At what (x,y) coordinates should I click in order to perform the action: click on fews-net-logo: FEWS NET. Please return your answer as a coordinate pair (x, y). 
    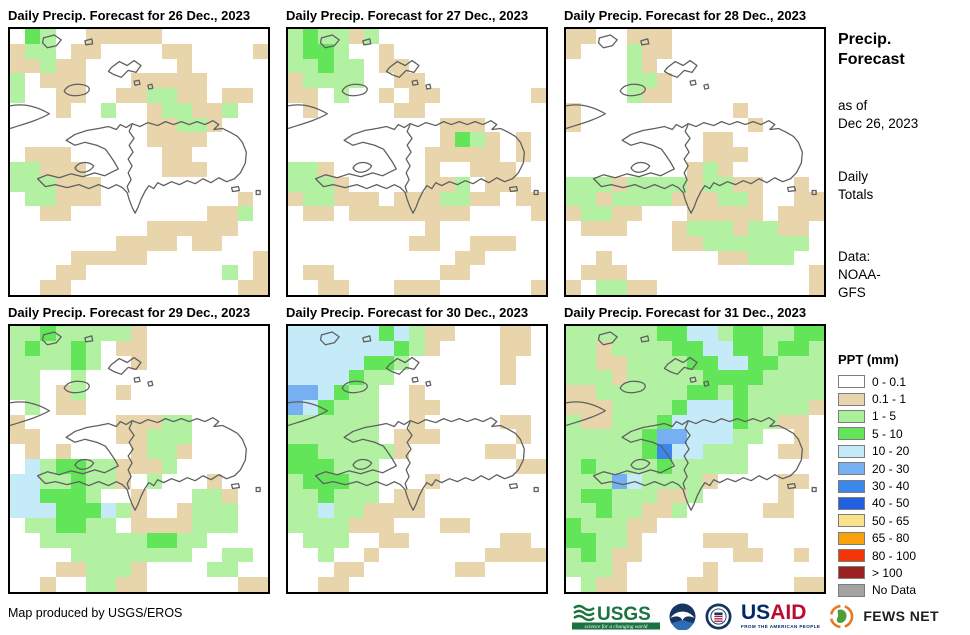
    Looking at the image, I should click on (901, 616).